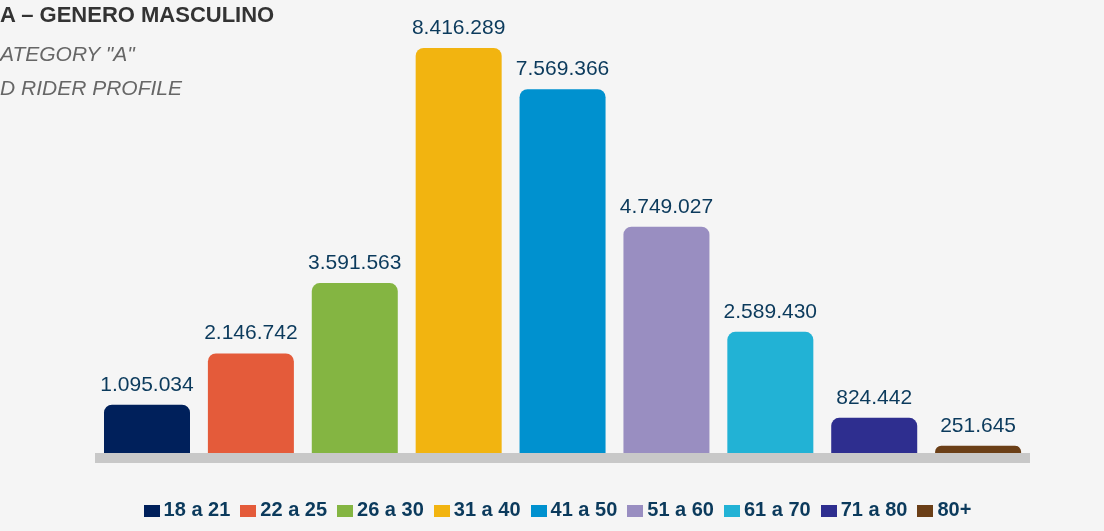 The width and height of the screenshot is (1104, 531). Describe the element at coordinates (666, 205) in the screenshot. I see `data-label: 4.749.027` at that location.